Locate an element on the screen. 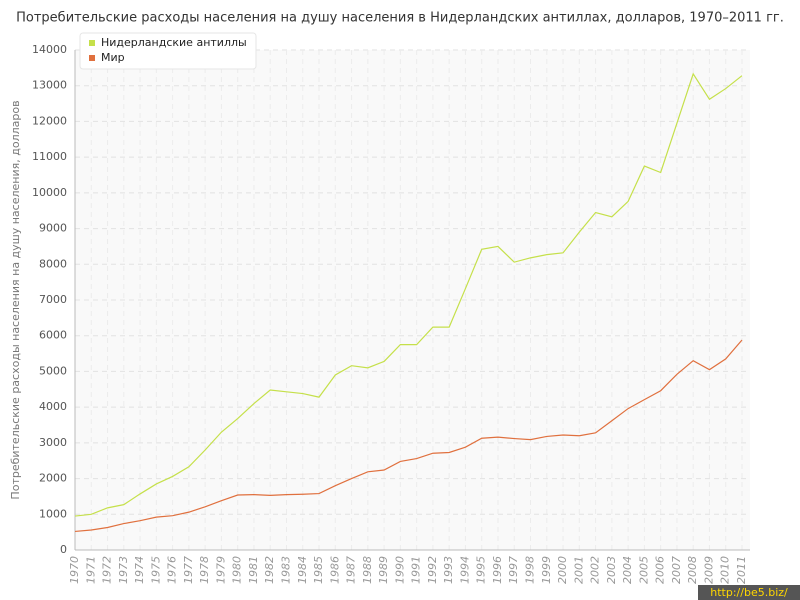 The height and width of the screenshot is (600, 800). x-tick-label: 1994 is located at coordinates (464, 570).